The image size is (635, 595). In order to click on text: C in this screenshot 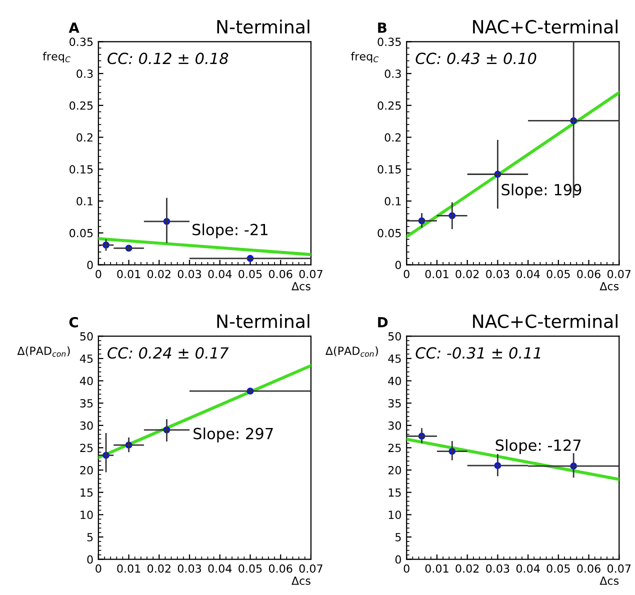, I will do `click(73, 322)`.